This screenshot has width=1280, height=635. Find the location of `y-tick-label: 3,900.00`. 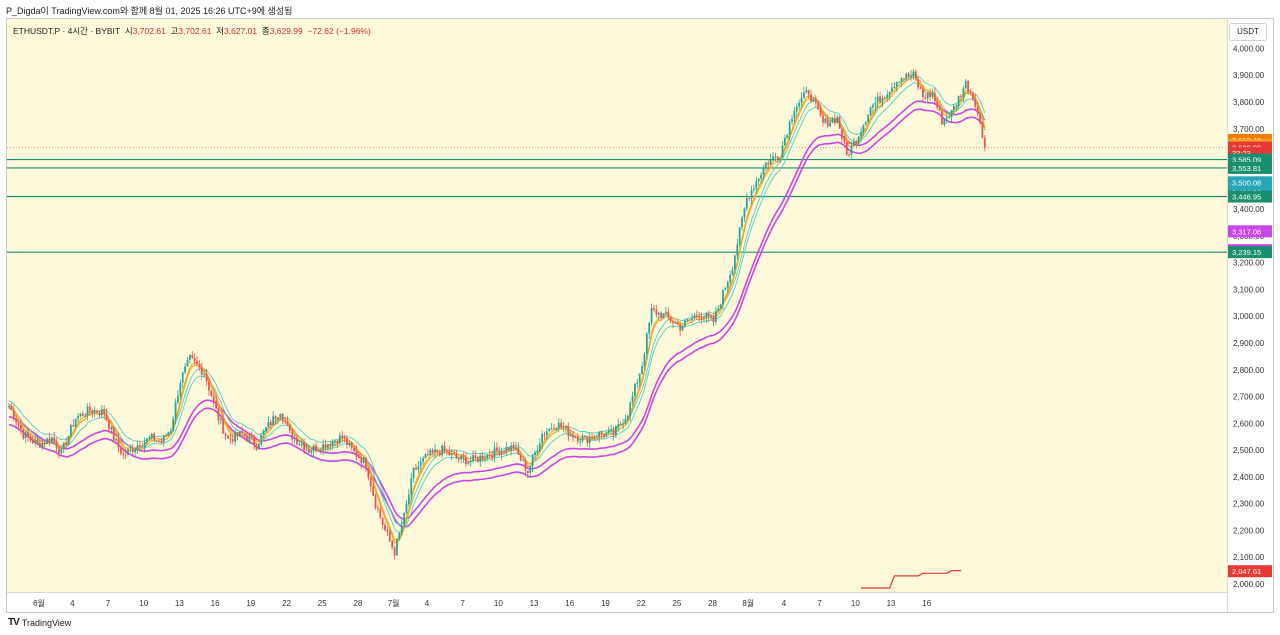

y-tick-label: 3,900.00 is located at coordinates (1249, 75).